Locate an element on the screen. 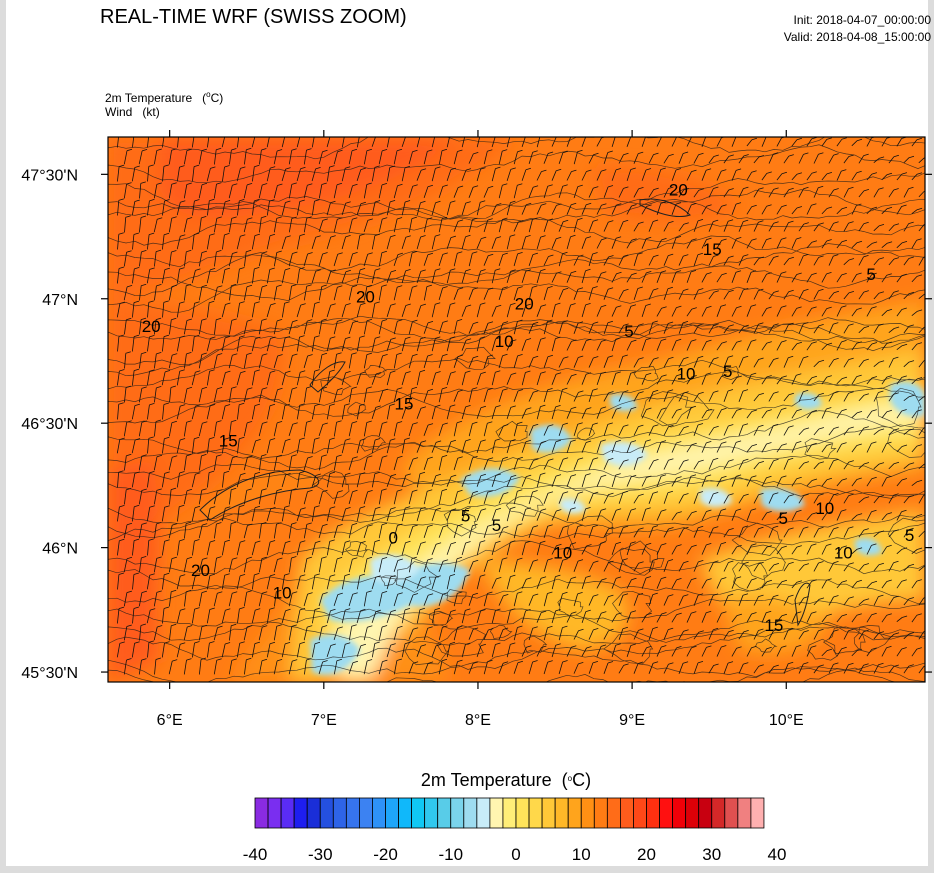 The height and width of the screenshot is (873, 934). temperature-unit-degree: o is located at coordinates (208, 94).